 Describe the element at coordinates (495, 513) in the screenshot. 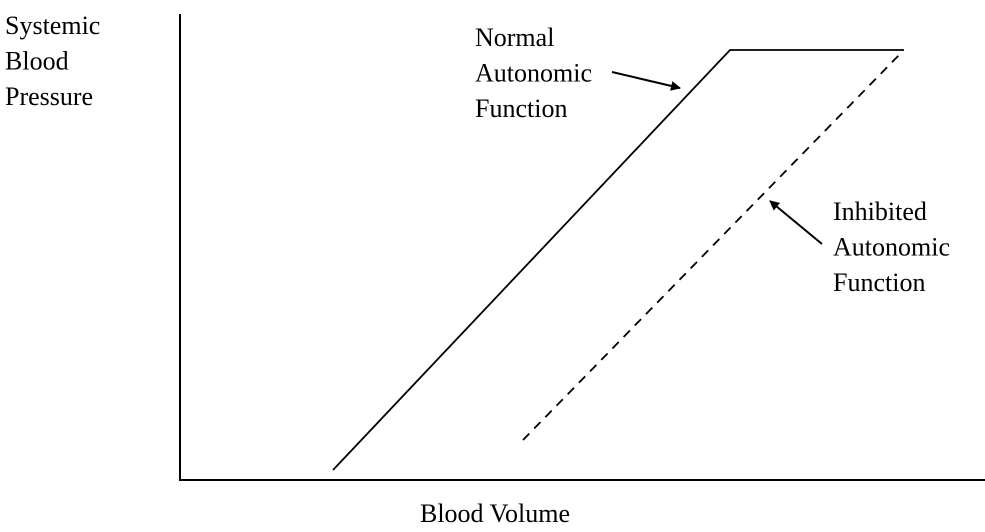

I see `x-axis-label: Blood Volume` at that location.